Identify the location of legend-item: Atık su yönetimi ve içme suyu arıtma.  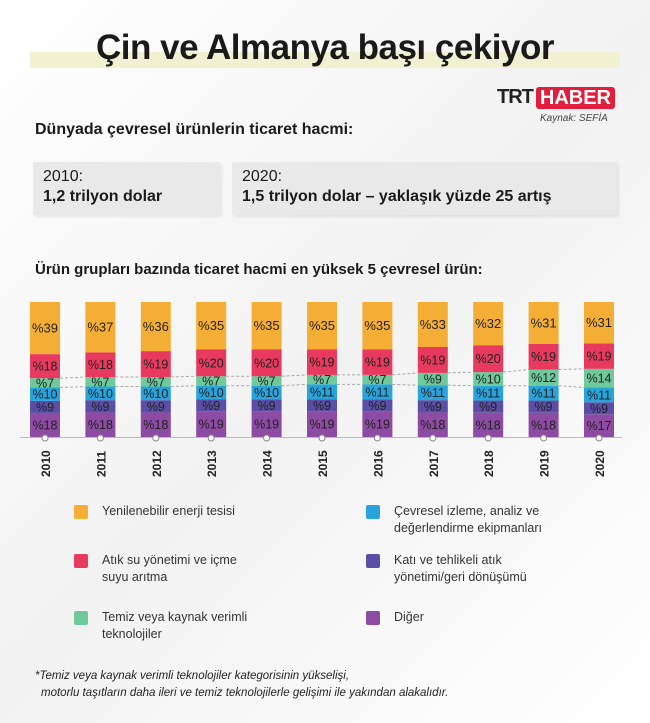
(164, 569).